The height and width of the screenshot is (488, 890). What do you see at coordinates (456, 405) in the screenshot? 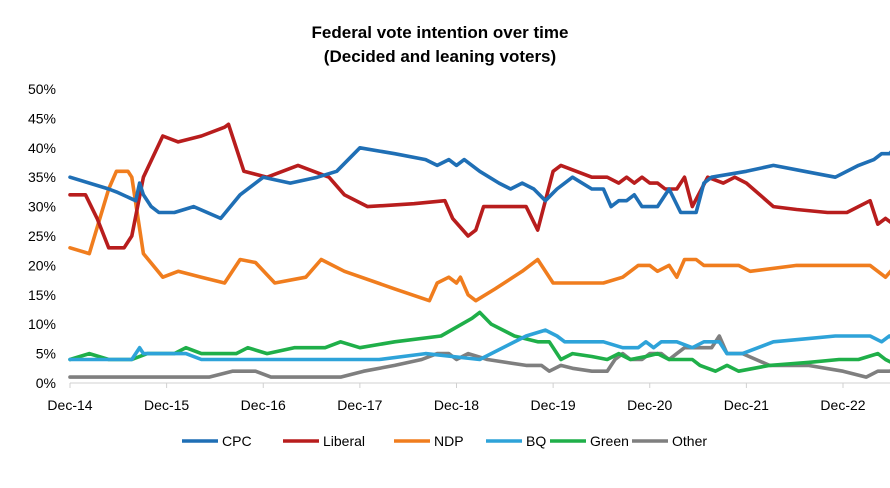
I see `x-tick-label: Dec-18` at bounding box center [456, 405].